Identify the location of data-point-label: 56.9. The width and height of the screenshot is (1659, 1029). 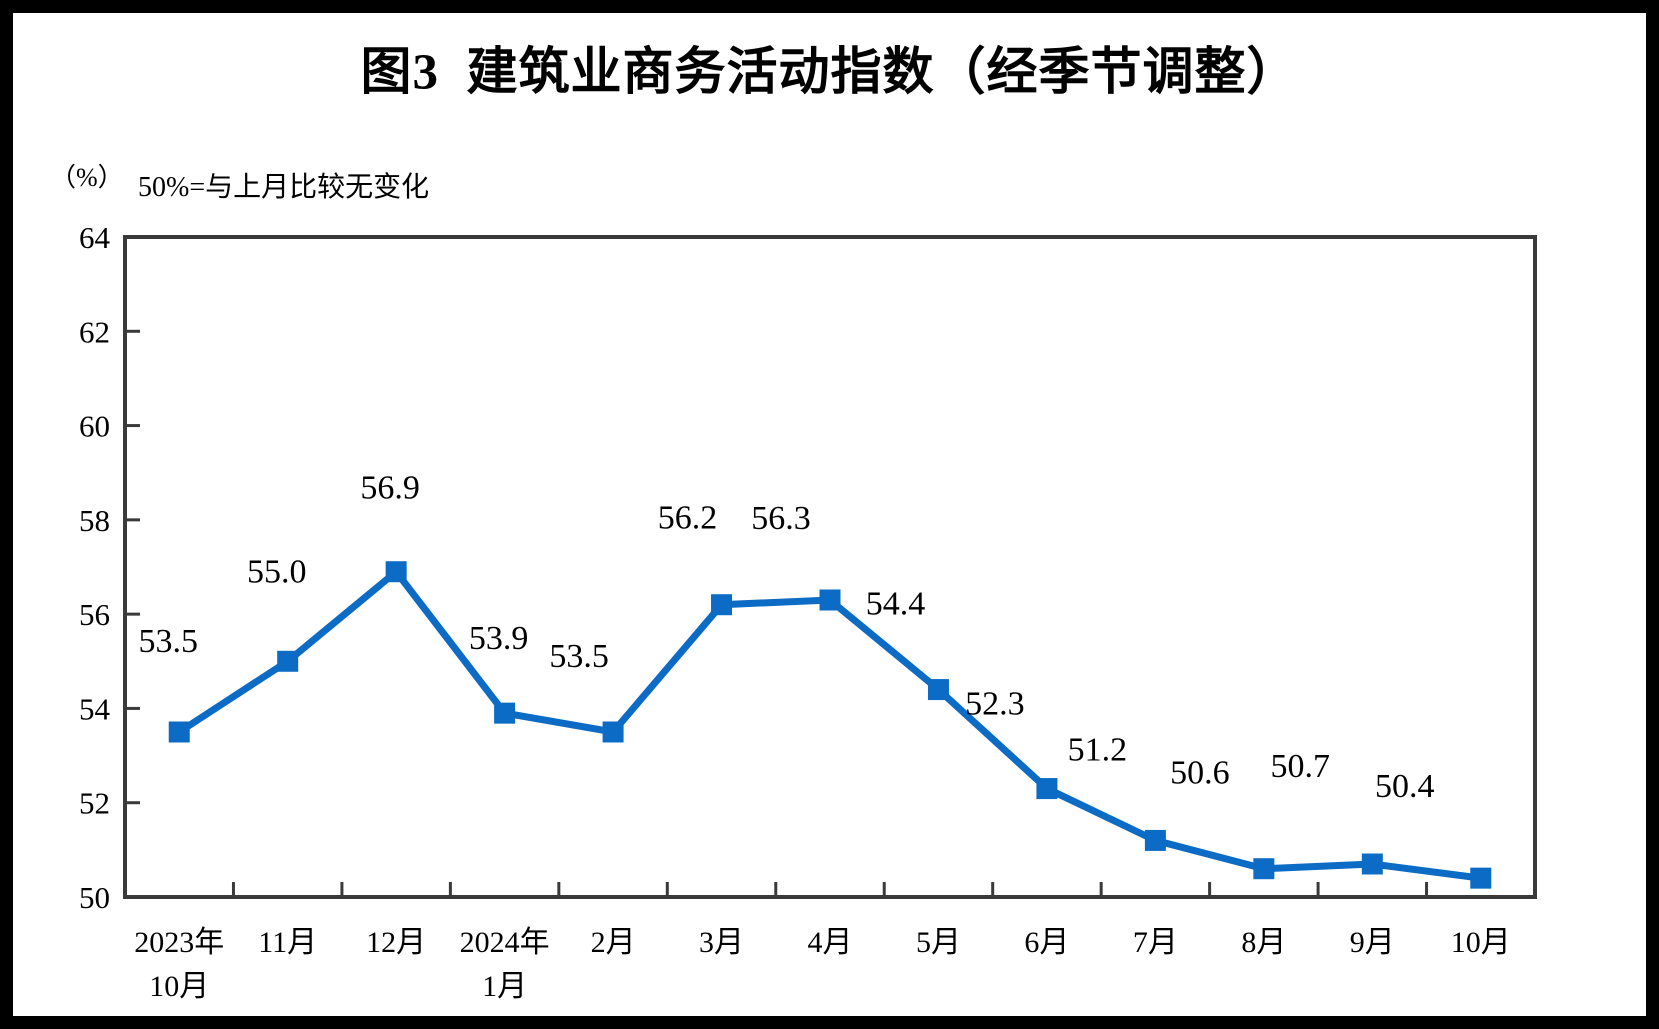
(390, 488).